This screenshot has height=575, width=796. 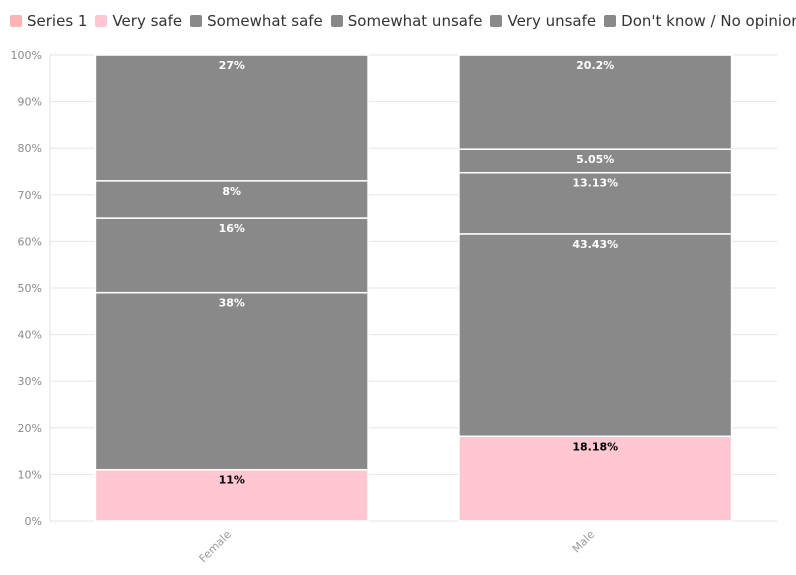 I want to click on x-tick-label: Female, so click(x=215, y=546).